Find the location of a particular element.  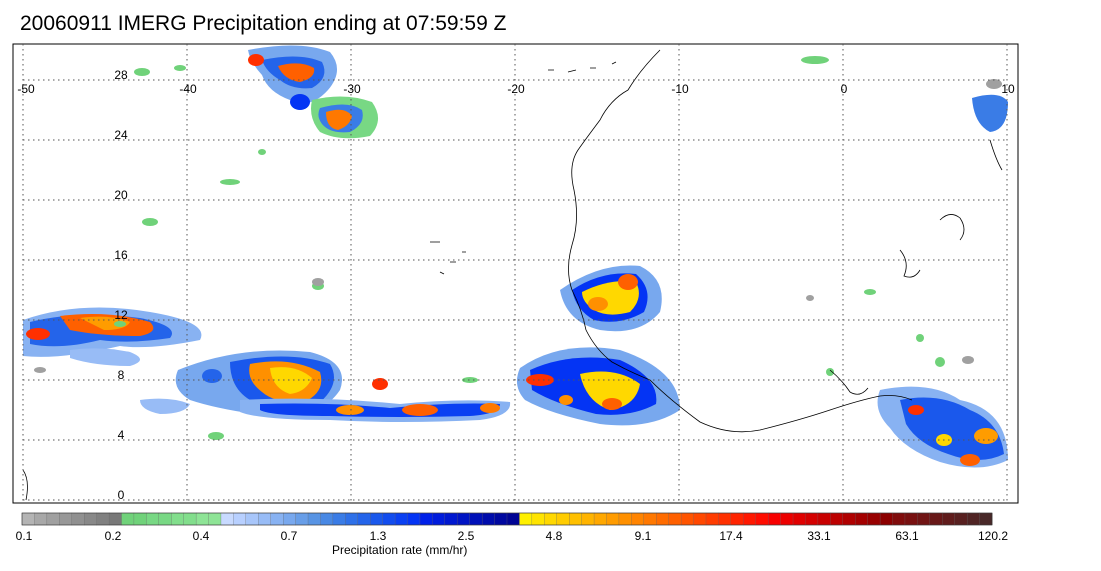

colorbar-tick-label: 120.2 is located at coordinates (993, 536).